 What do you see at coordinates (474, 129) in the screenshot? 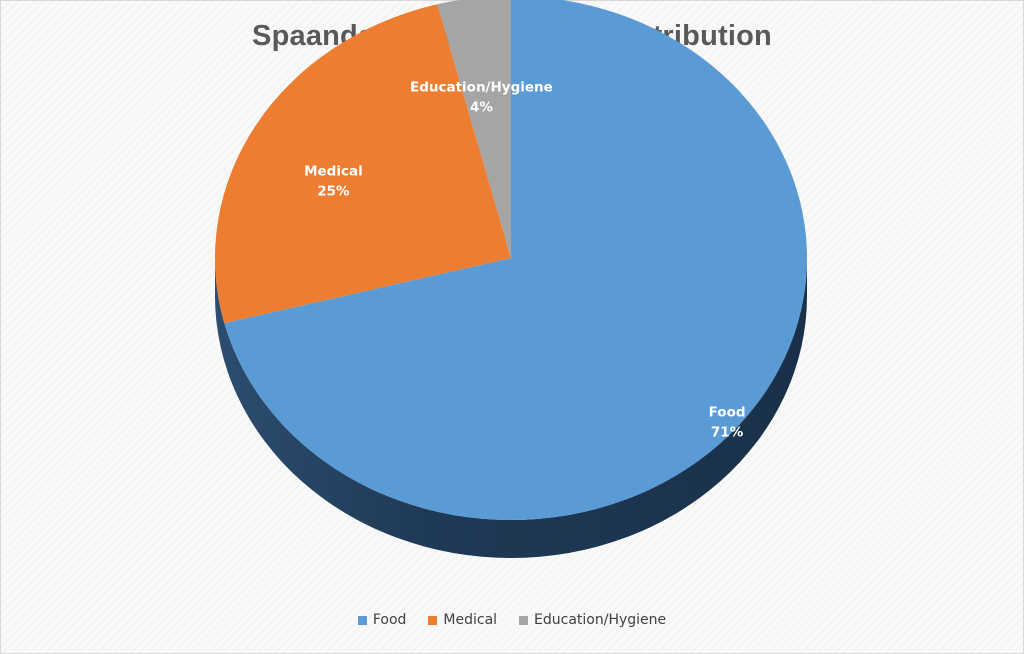
I see `pie-slice-education-hygiene` at bounding box center [474, 129].